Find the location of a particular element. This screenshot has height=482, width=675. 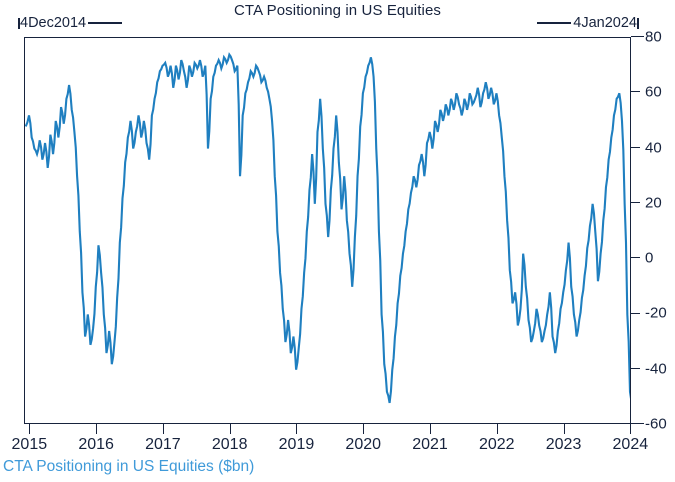

end-rule is located at coordinates (554, 23).